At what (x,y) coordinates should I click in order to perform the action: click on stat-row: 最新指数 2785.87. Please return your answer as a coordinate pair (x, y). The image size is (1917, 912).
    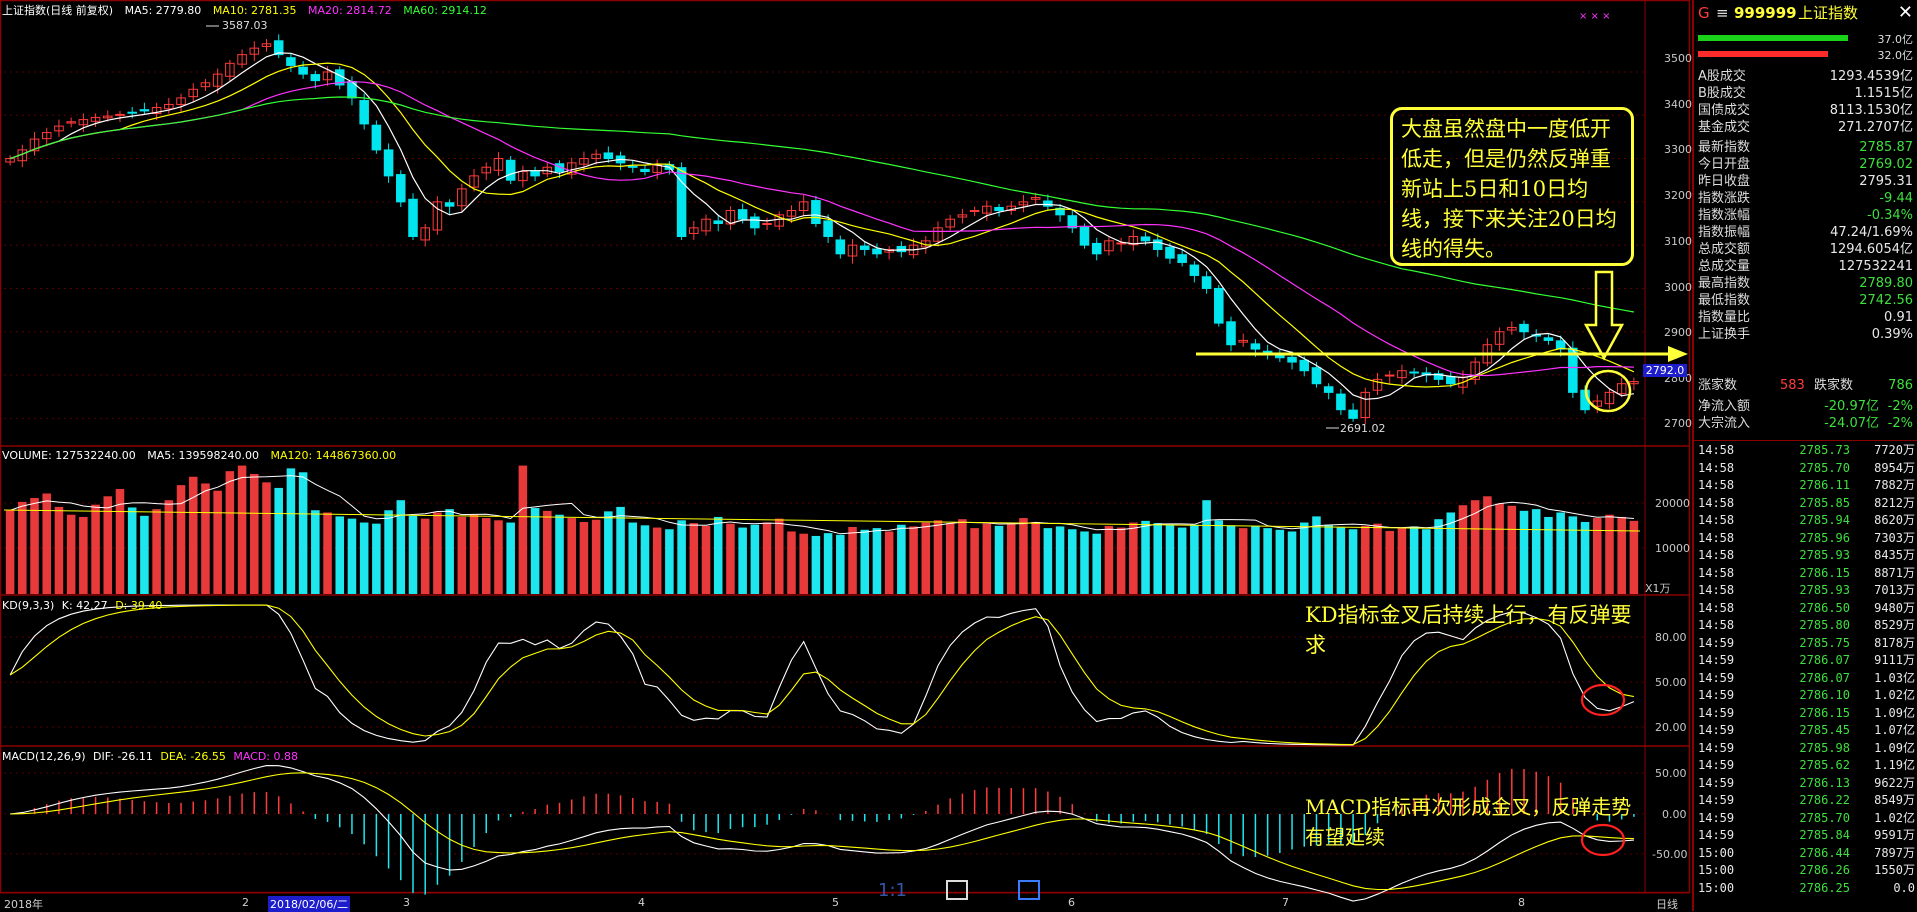
    Looking at the image, I should click on (1805, 147).